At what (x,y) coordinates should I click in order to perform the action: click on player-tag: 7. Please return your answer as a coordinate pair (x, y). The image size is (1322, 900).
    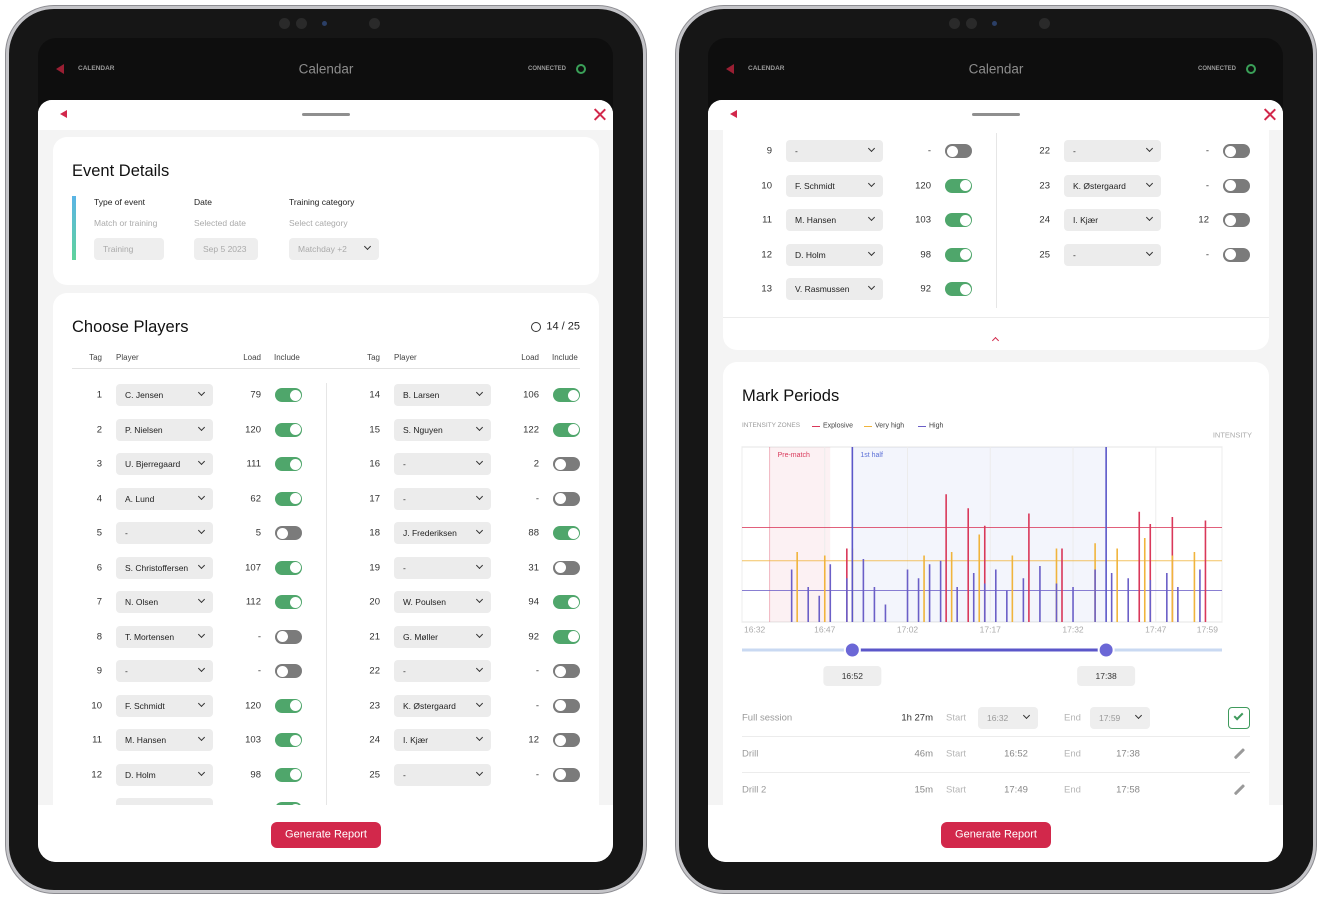
    Looking at the image, I should click on (99, 602).